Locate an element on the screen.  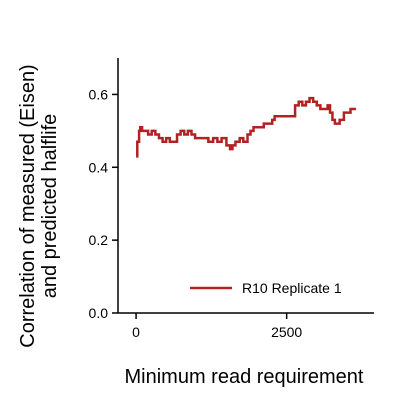
series-group is located at coordinates (246, 127).